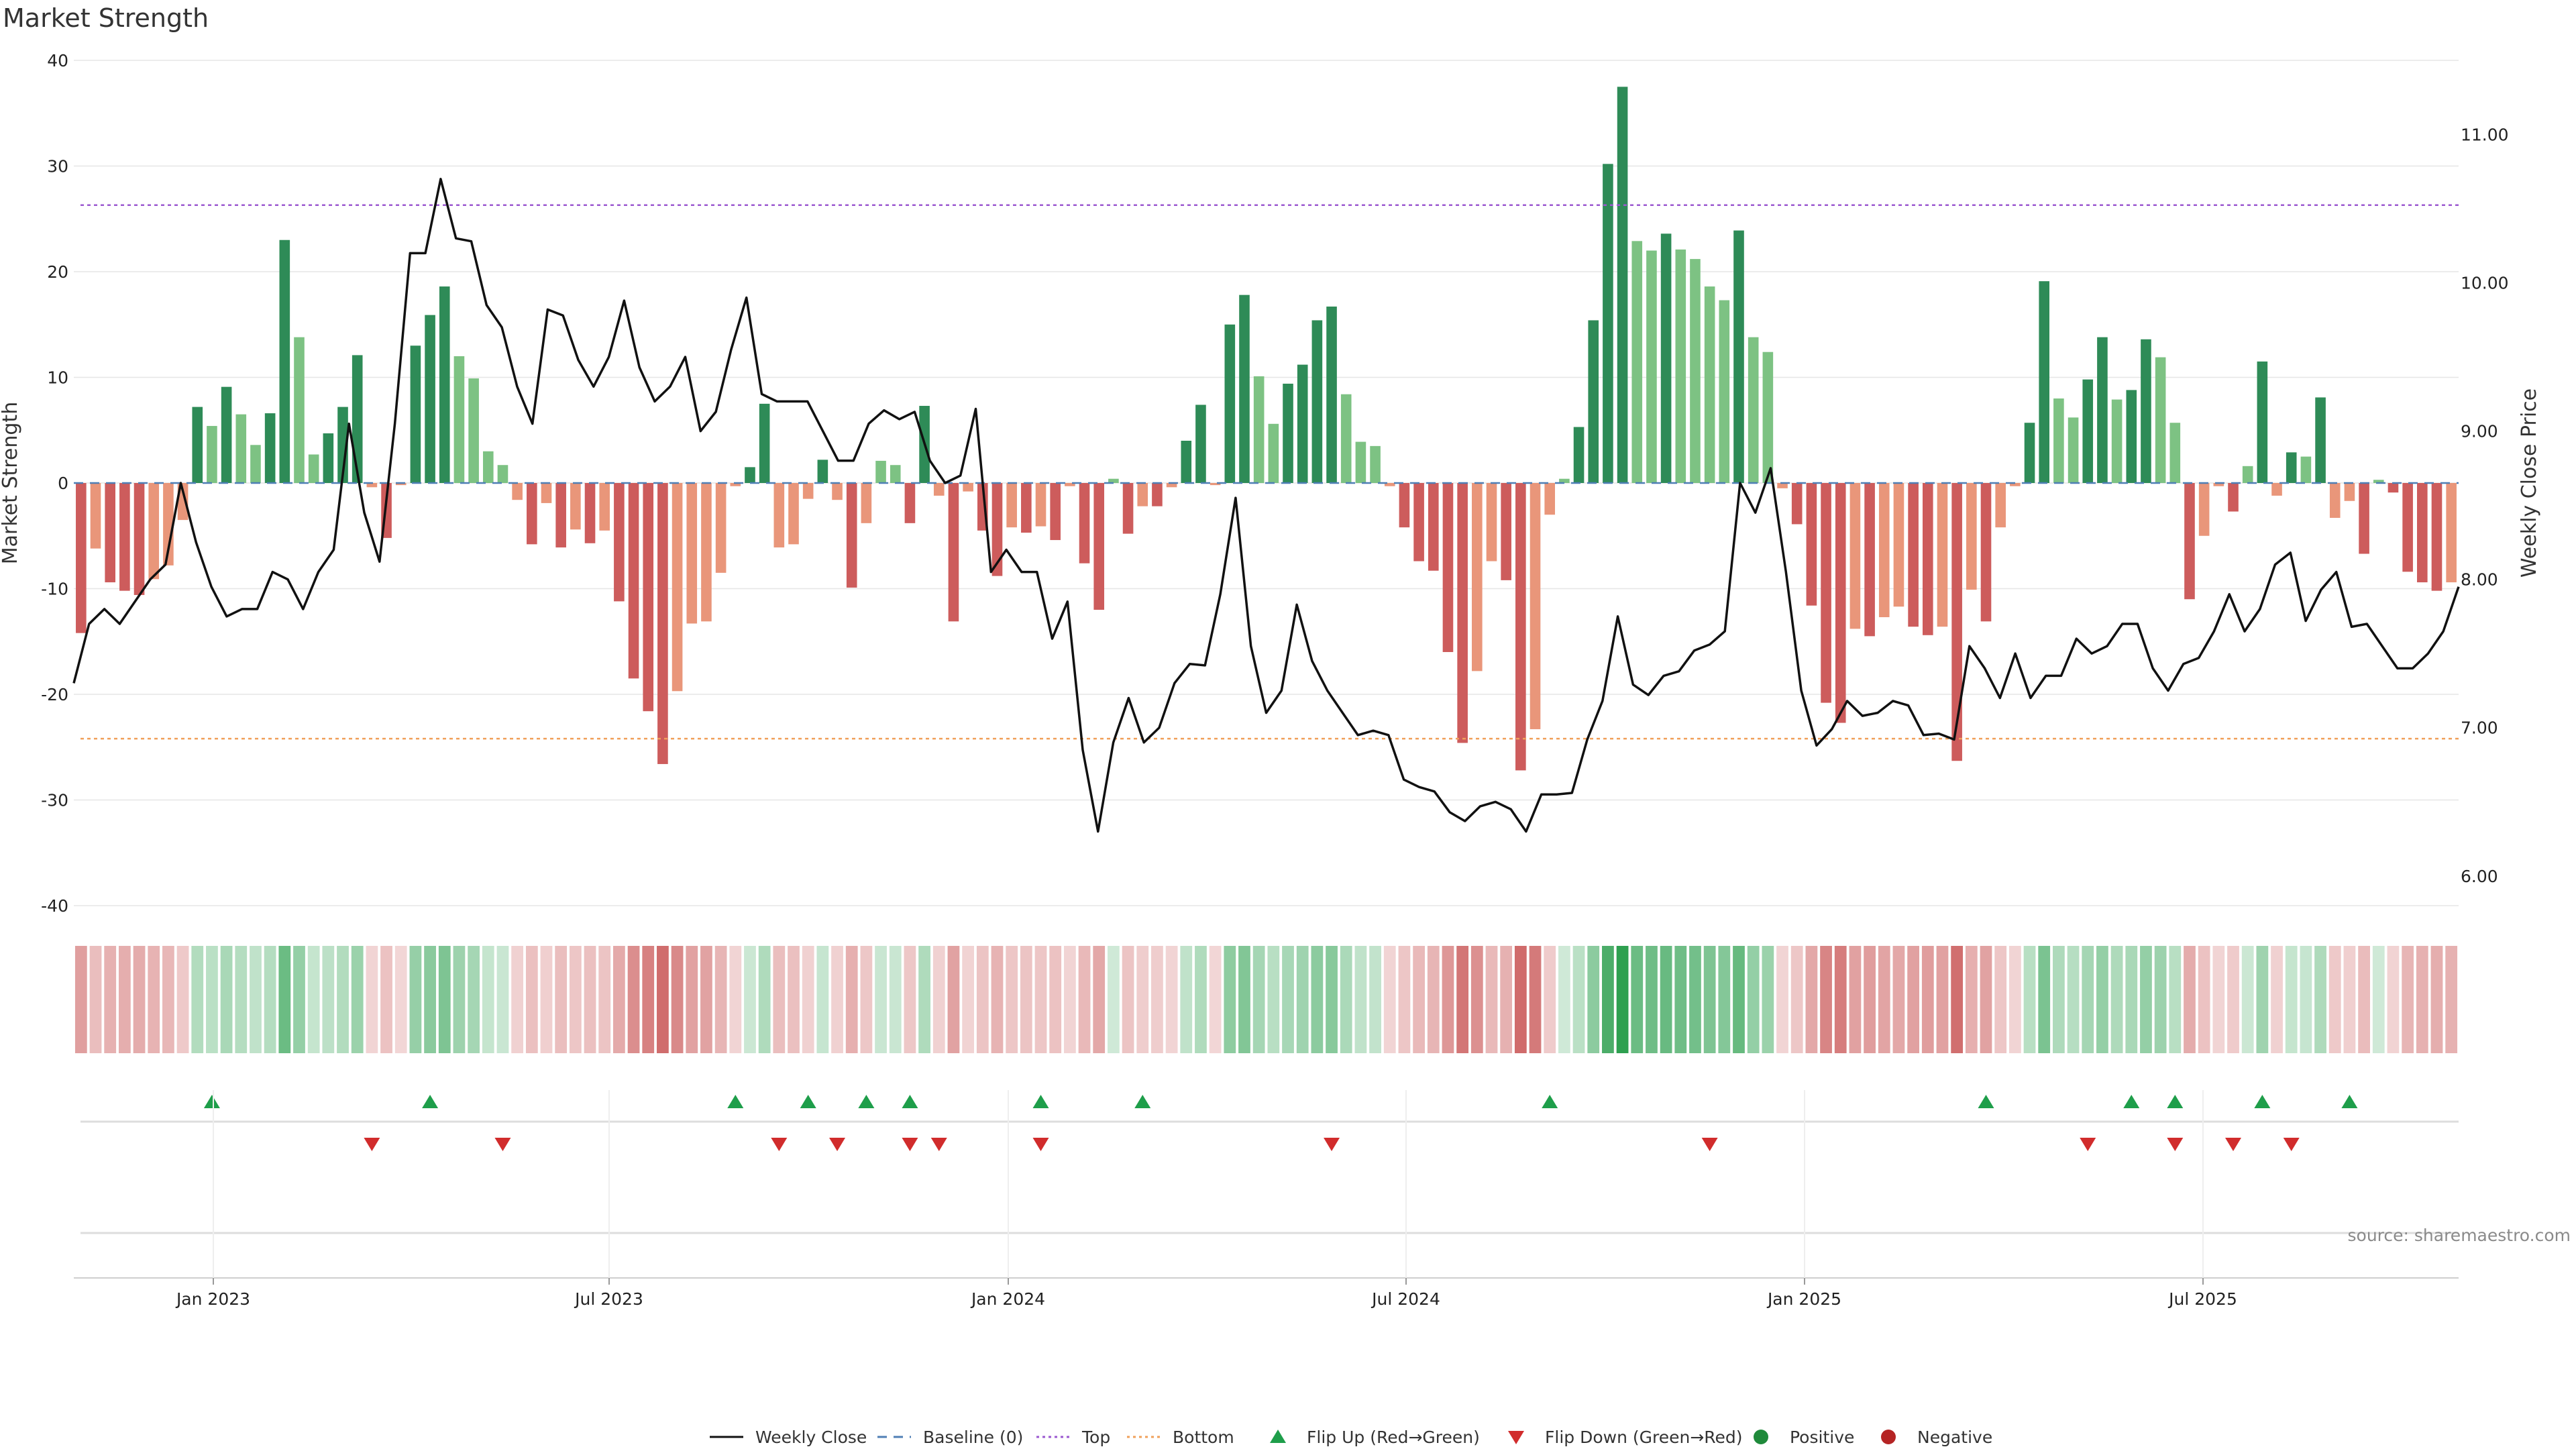 Image resolution: width=2576 pixels, height=1449 pixels. What do you see at coordinates (2479, 431) in the screenshot?
I see `right-tick-label: 9.00` at bounding box center [2479, 431].